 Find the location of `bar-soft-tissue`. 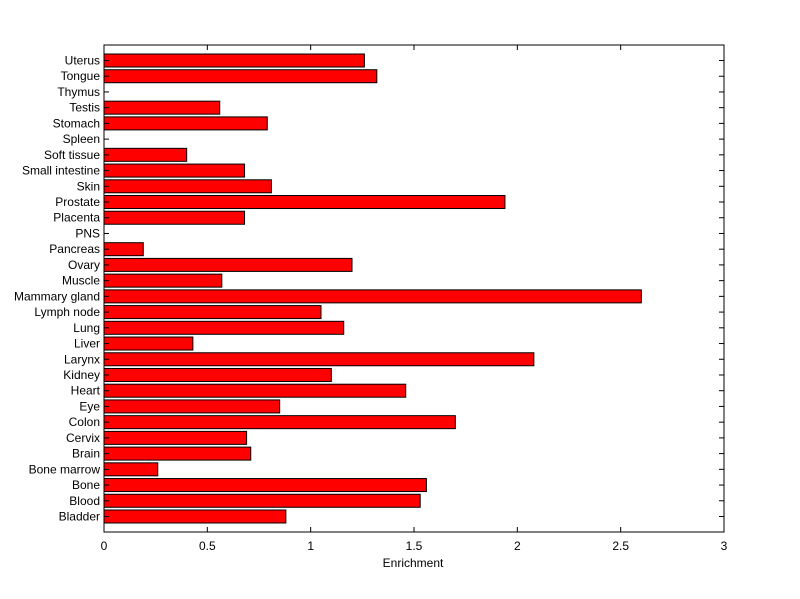

bar-soft-tissue is located at coordinates (145, 154).